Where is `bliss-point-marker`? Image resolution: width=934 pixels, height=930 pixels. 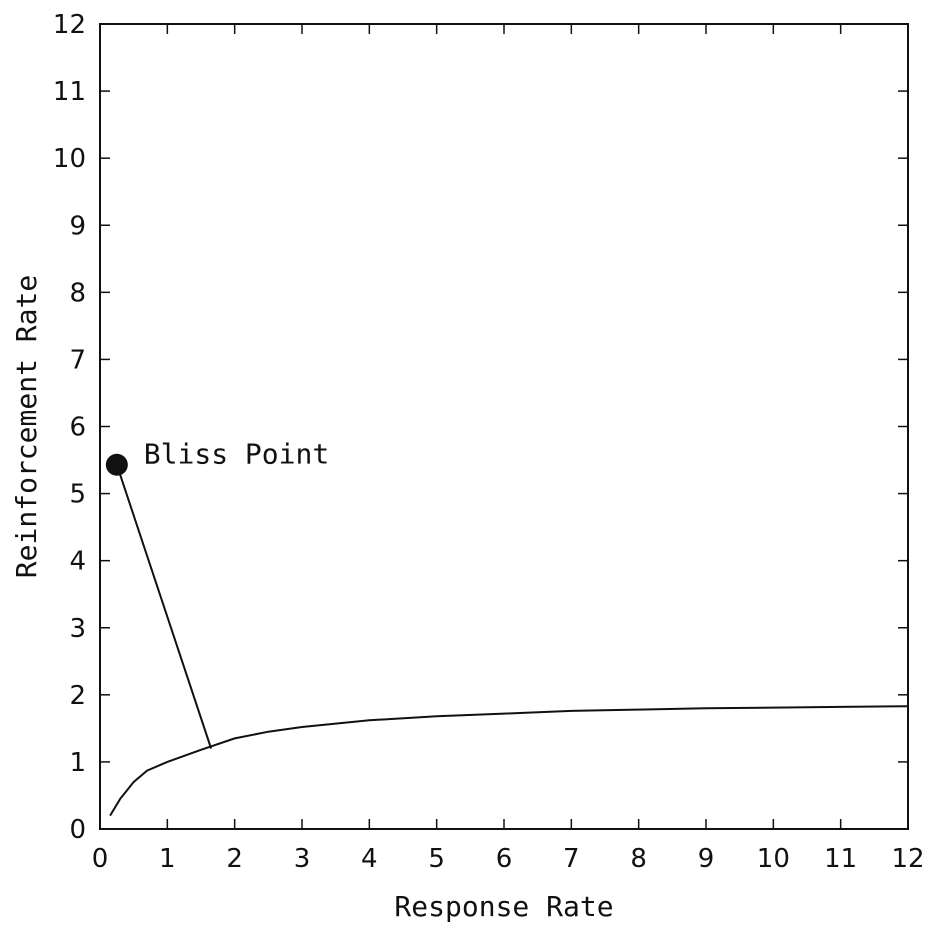 bliss-point-marker is located at coordinates (116, 464).